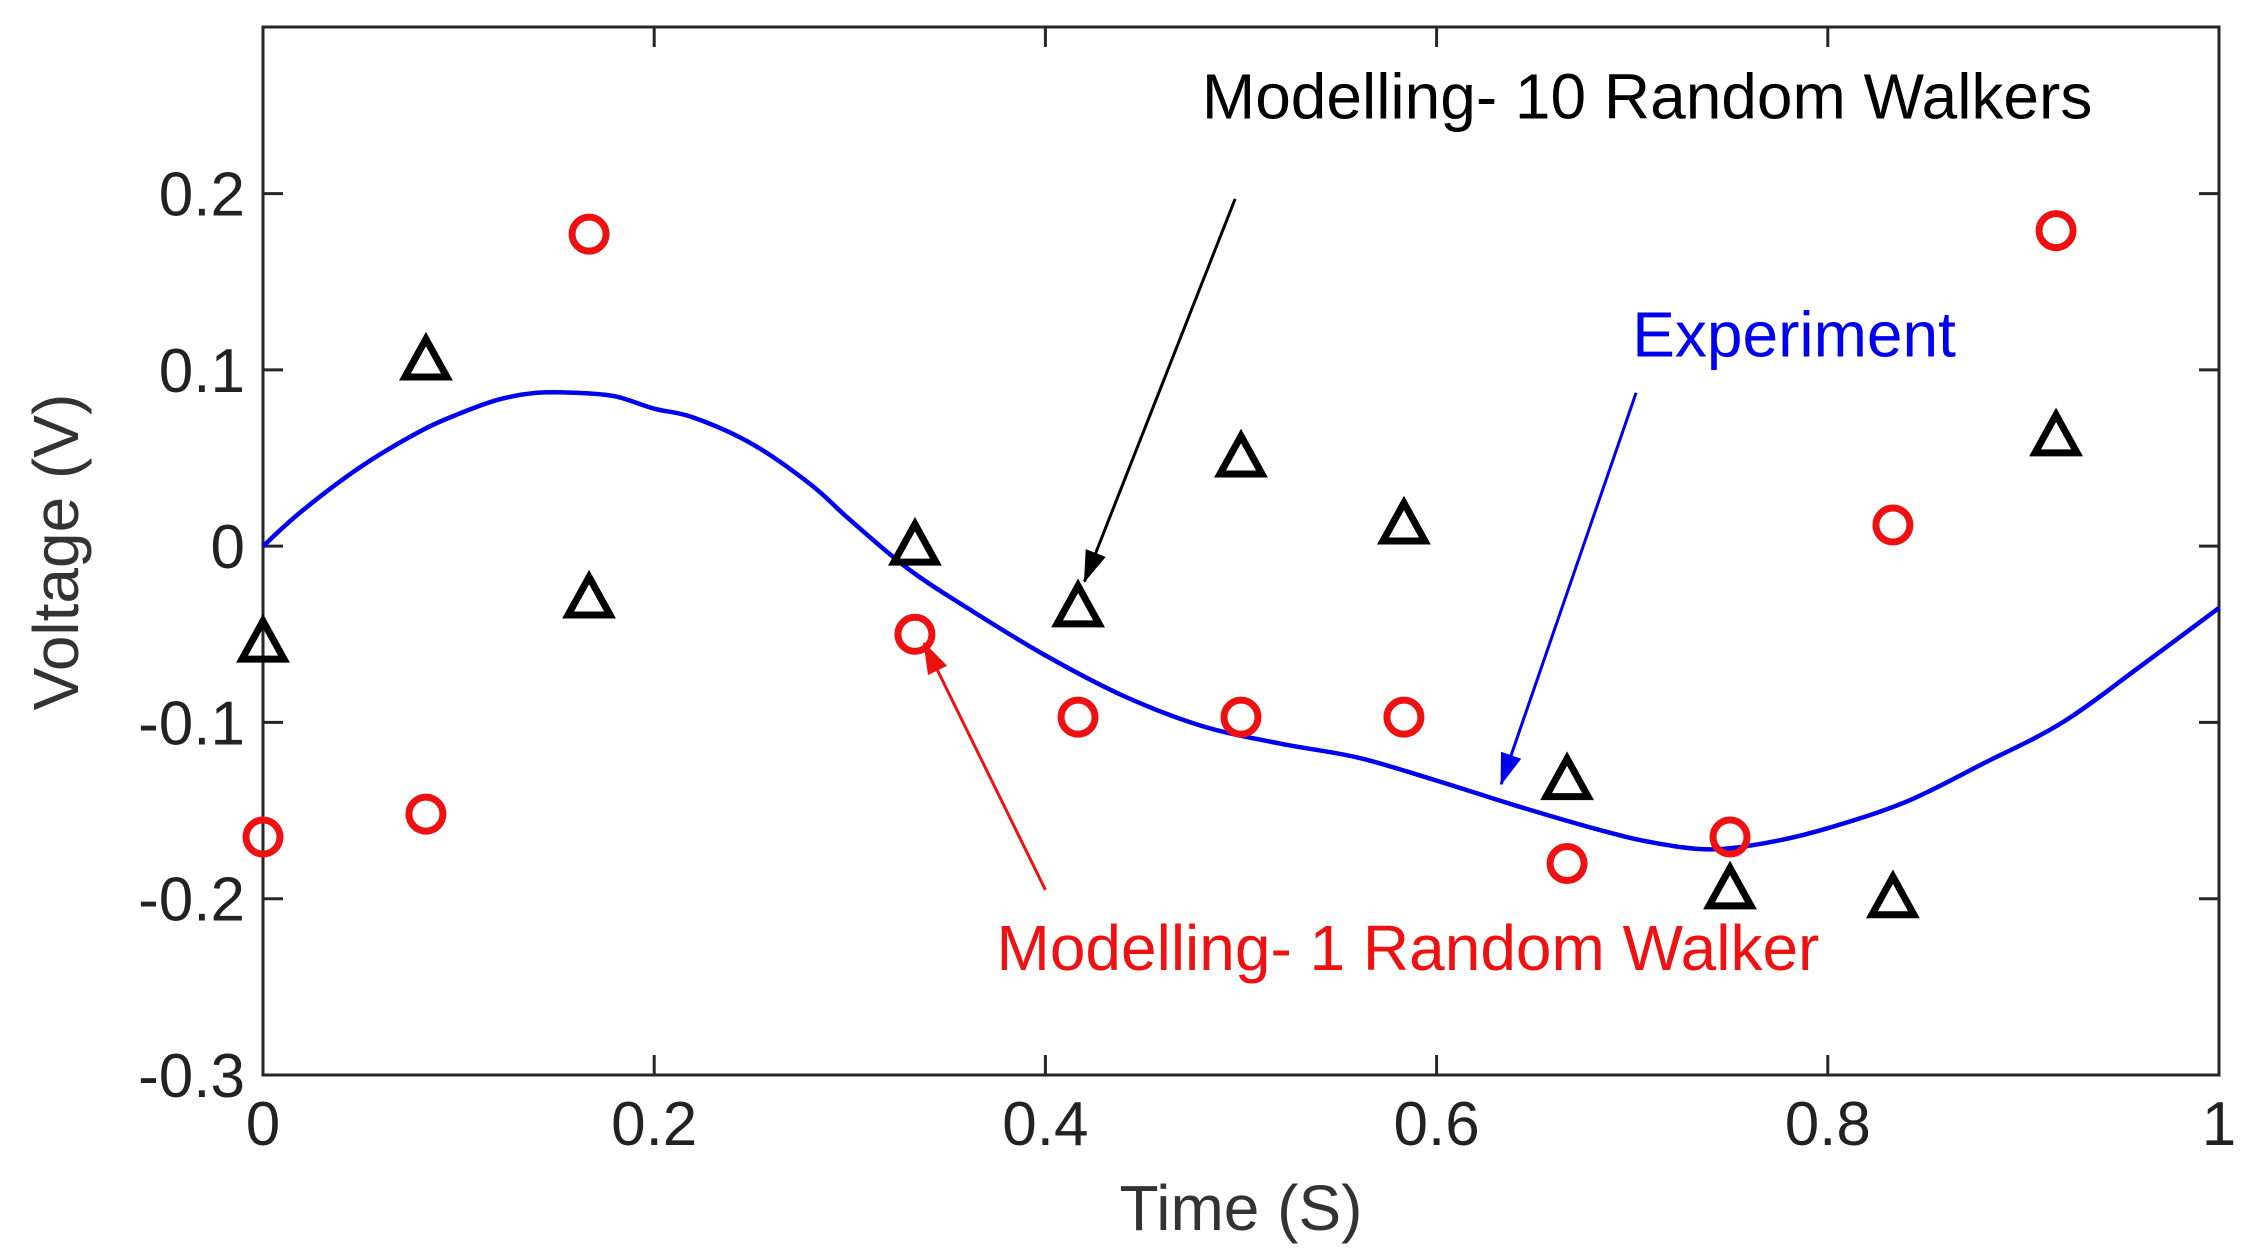 The width and height of the screenshot is (2250, 1258). I want to click on y-tick-label: 0.1, so click(202, 371).